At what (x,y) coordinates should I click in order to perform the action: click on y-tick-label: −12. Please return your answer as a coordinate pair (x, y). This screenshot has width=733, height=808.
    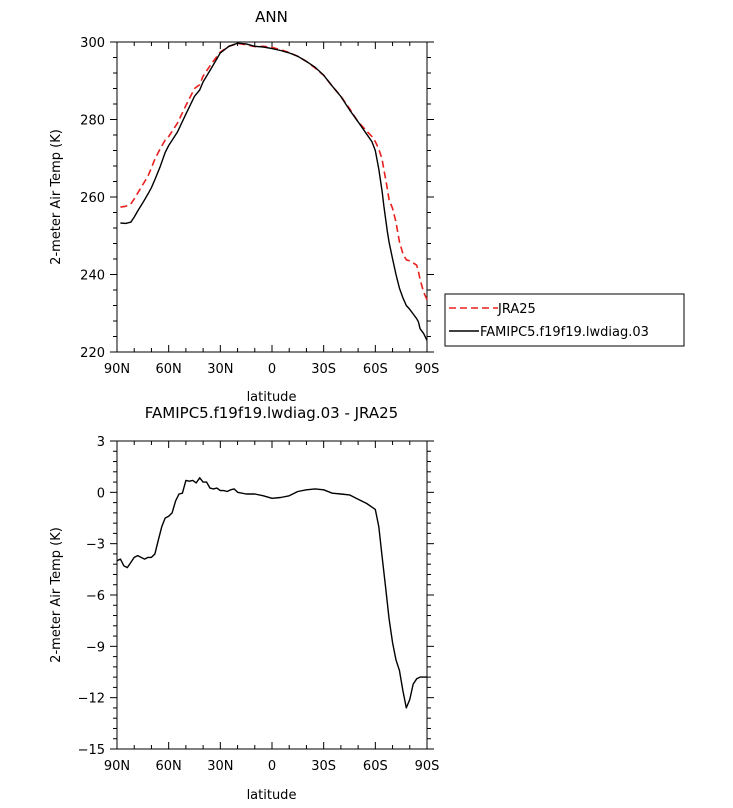
    Looking at the image, I should click on (91, 699).